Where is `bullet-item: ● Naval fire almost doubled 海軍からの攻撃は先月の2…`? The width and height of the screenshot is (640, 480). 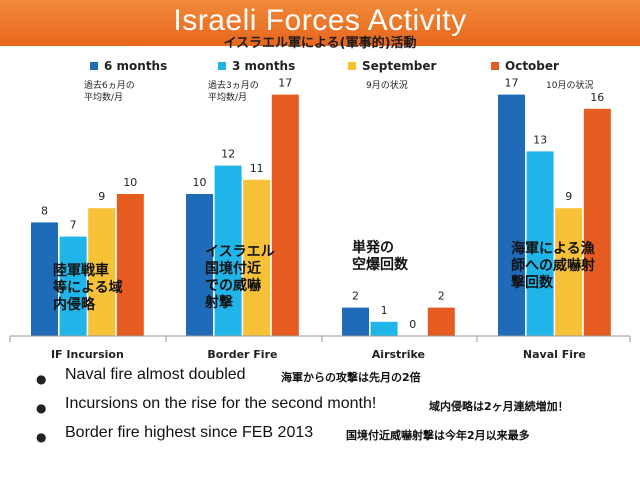 bullet-item: ● Naval fire almost doubled 海軍からの攻撃は先月の2… is located at coordinates (336, 380).